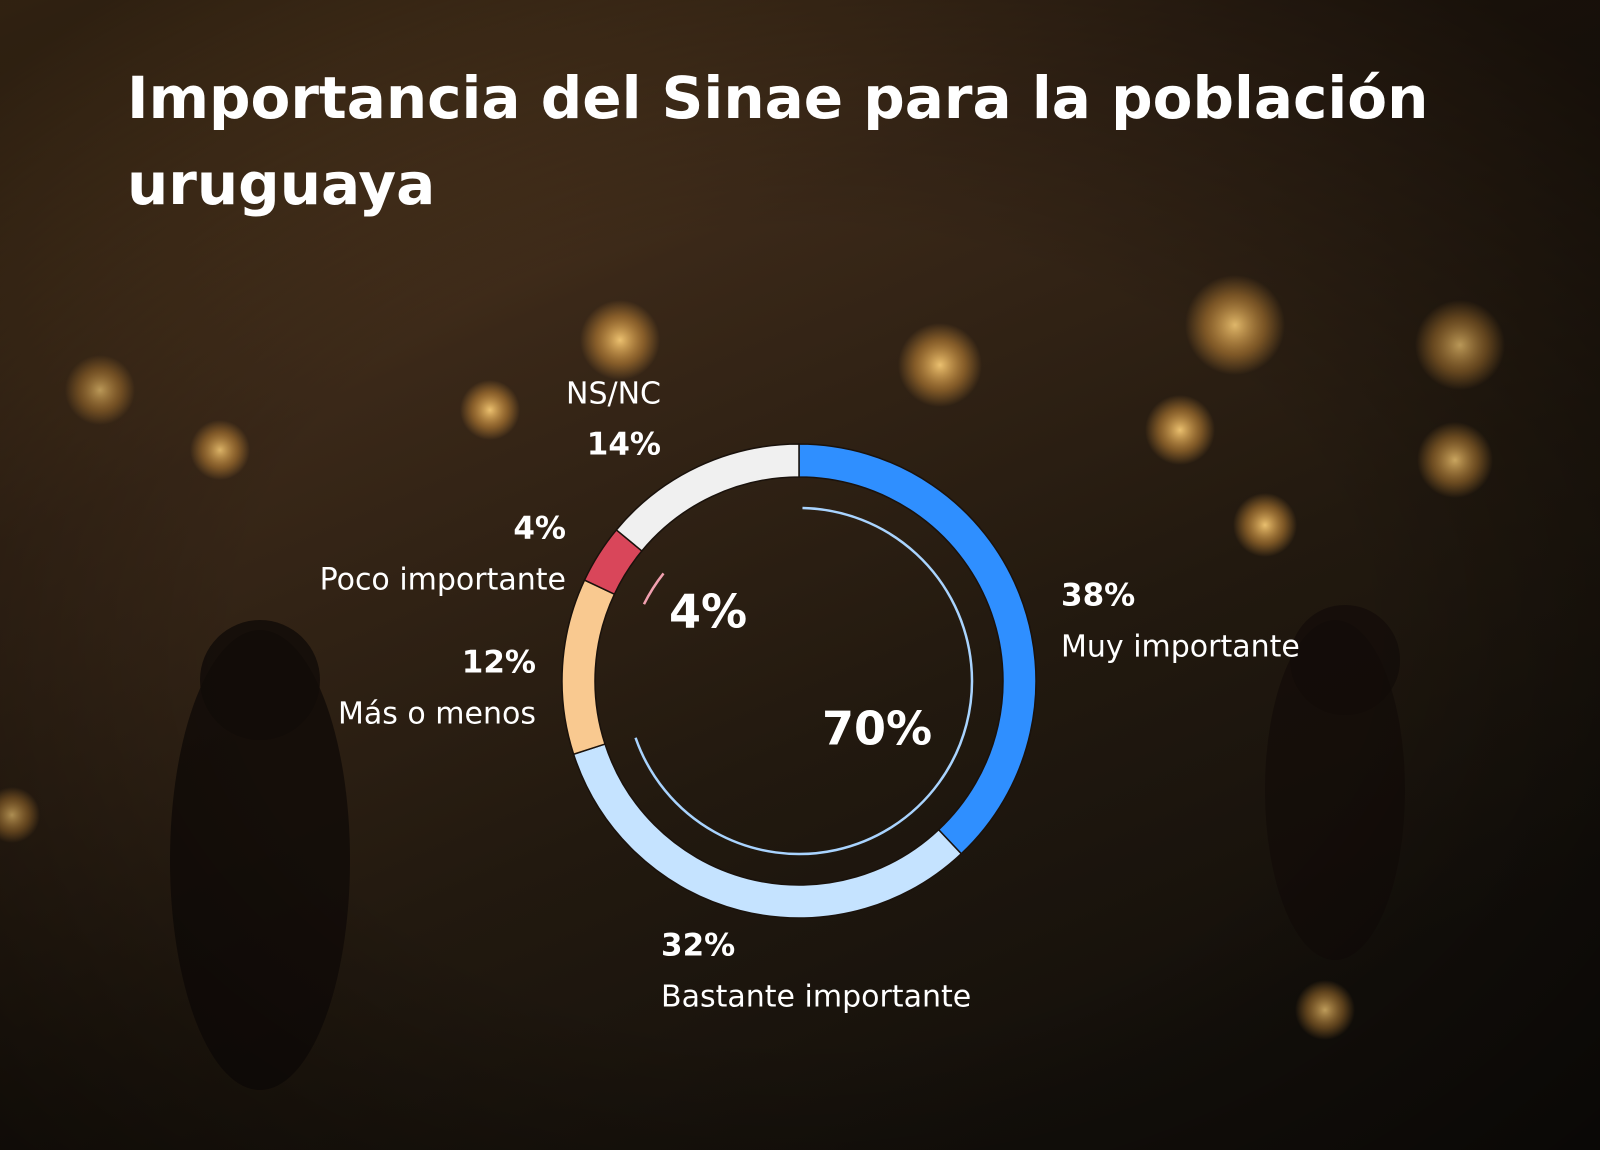 The width and height of the screenshot is (1600, 1150). I want to click on category-label: NS/NC, so click(613, 394).